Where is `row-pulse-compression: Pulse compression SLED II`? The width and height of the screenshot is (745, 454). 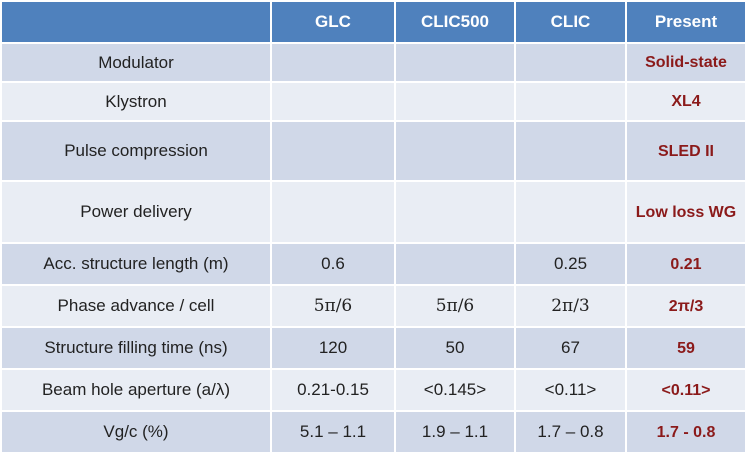
row-pulse-compression: Pulse compression SLED II is located at coordinates (372, 151).